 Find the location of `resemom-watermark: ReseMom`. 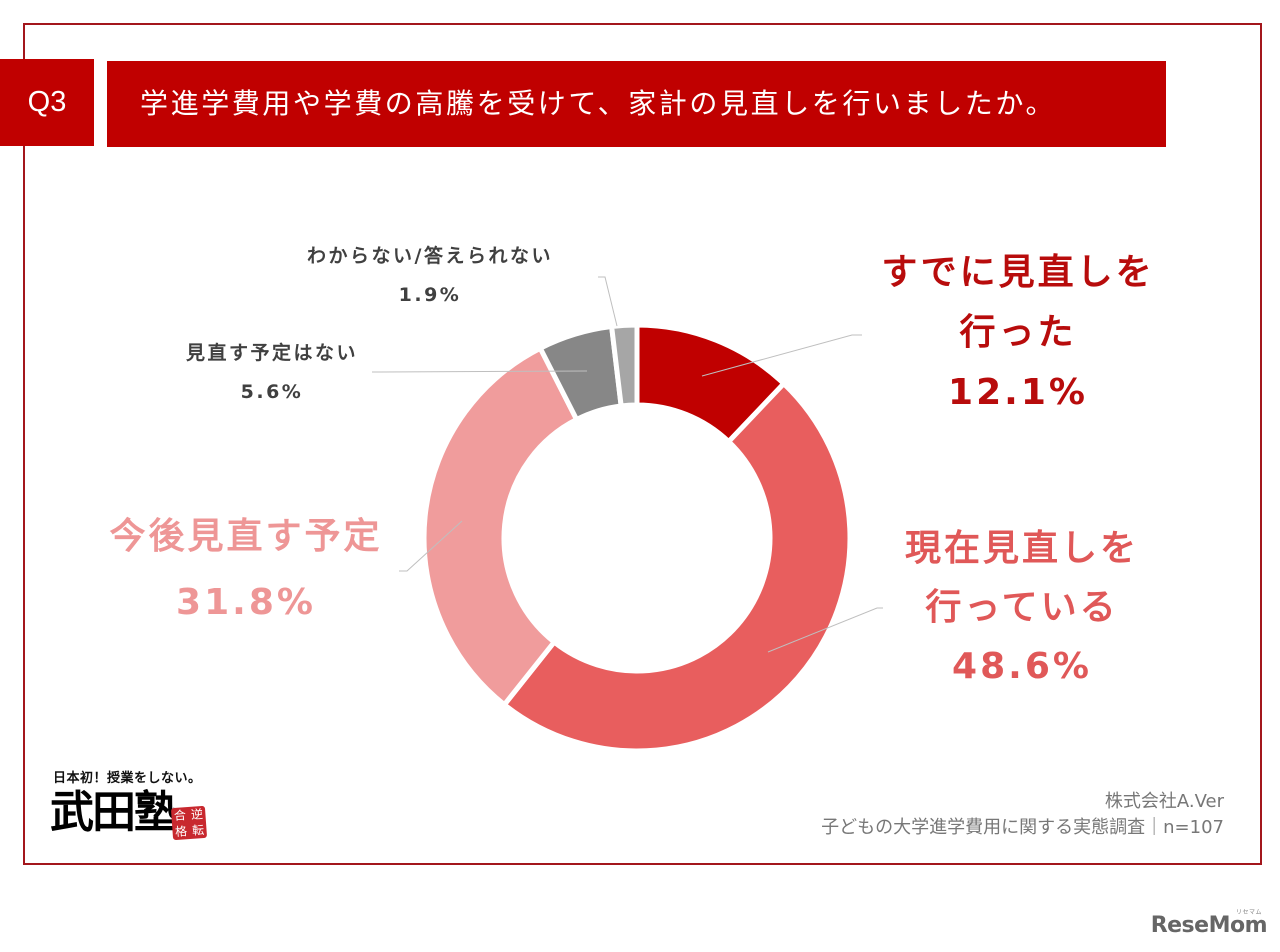

resemom-watermark: ReseMom is located at coordinates (1209, 925).